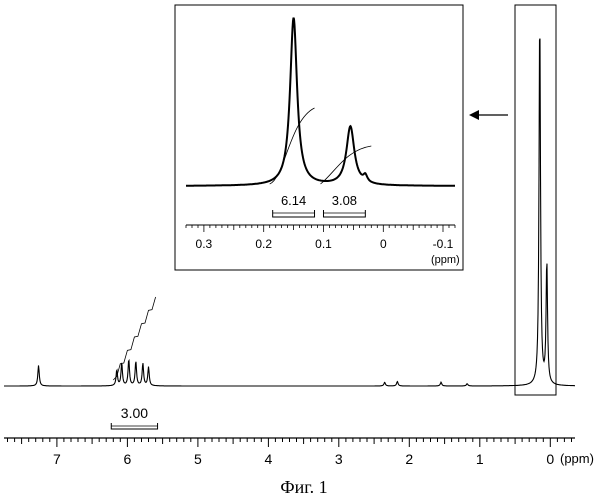 The height and width of the screenshot is (500, 609). I want to click on main-x-unit: (ppm), so click(577, 458).